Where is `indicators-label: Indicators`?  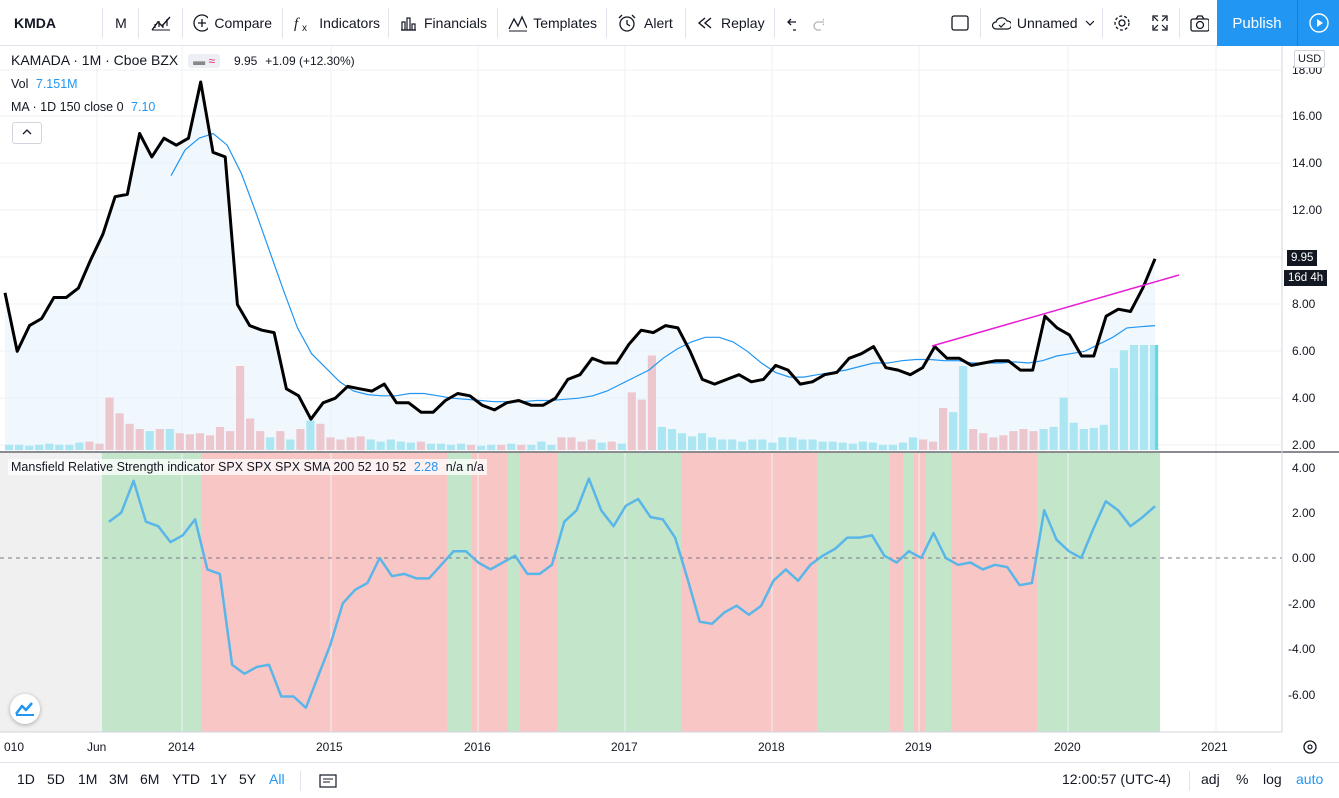 indicators-label: Indicators is located at coordinates (349, 23).